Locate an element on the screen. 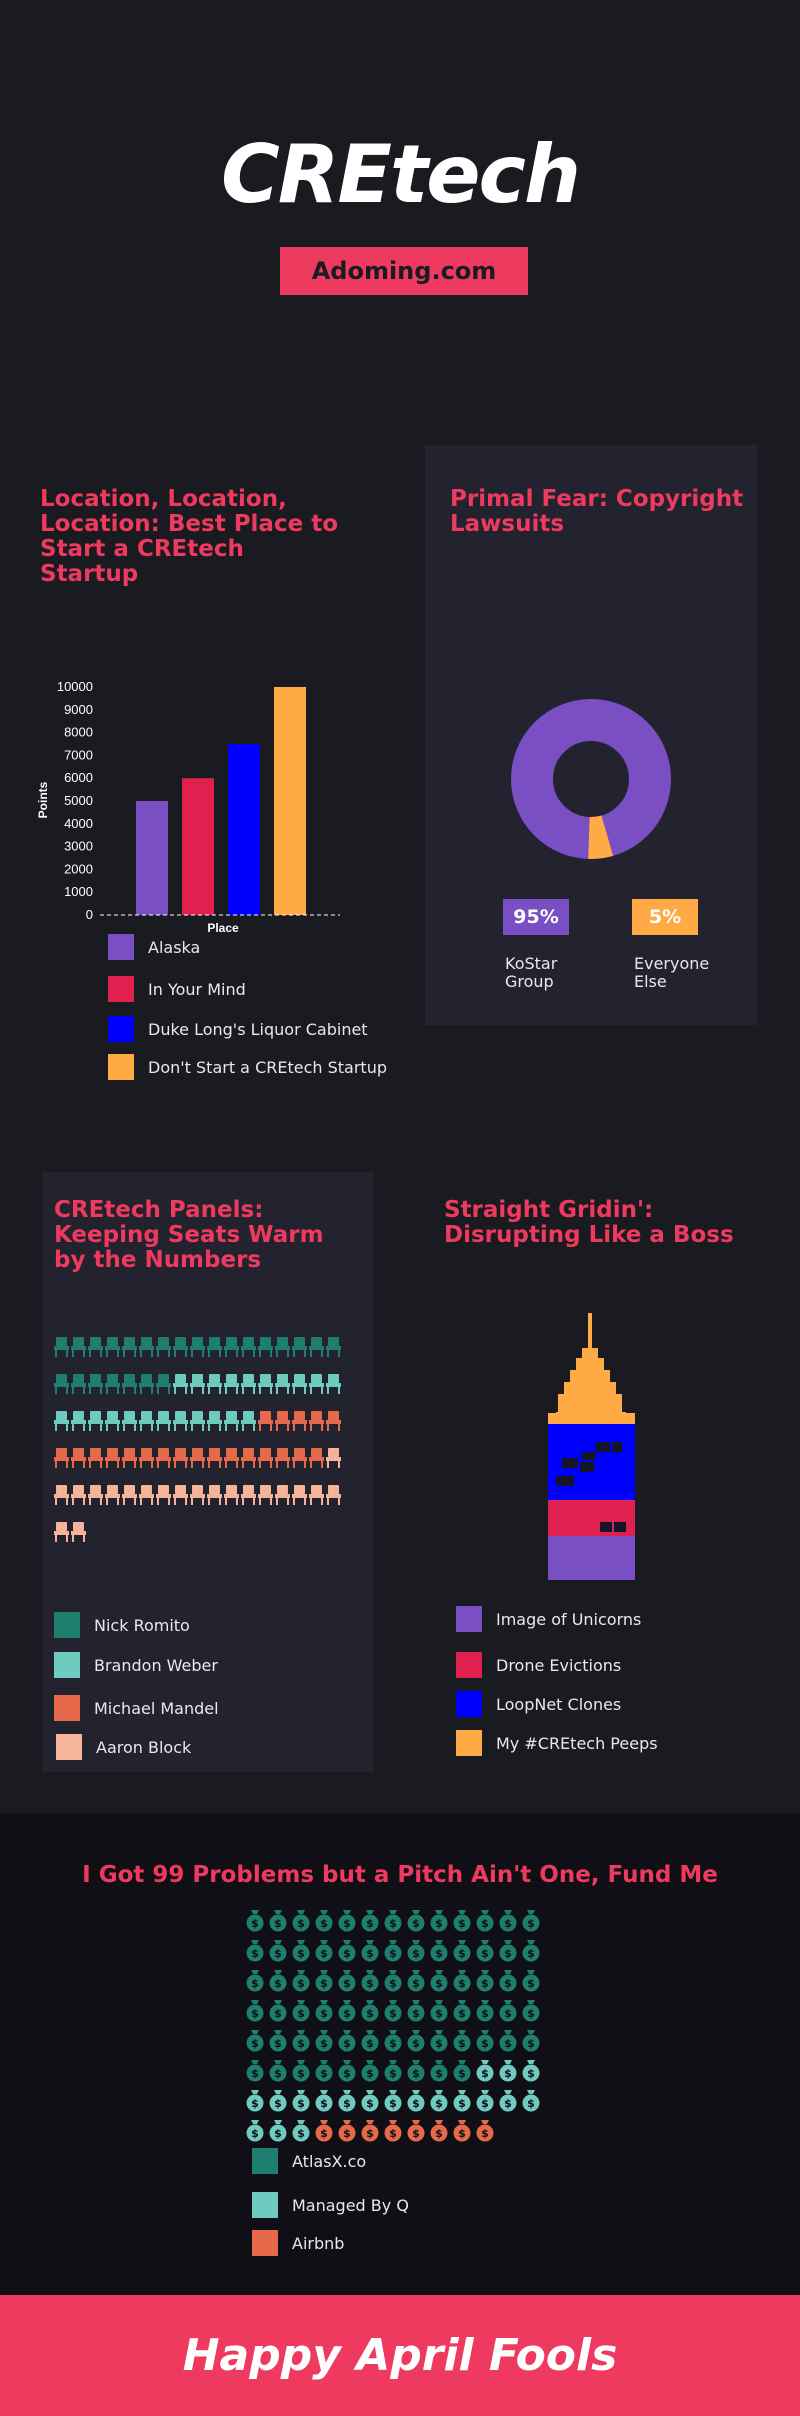 This screenshot has width=800, height=2416. legend-label: Airbnb is located at coordinates (318, 2243).